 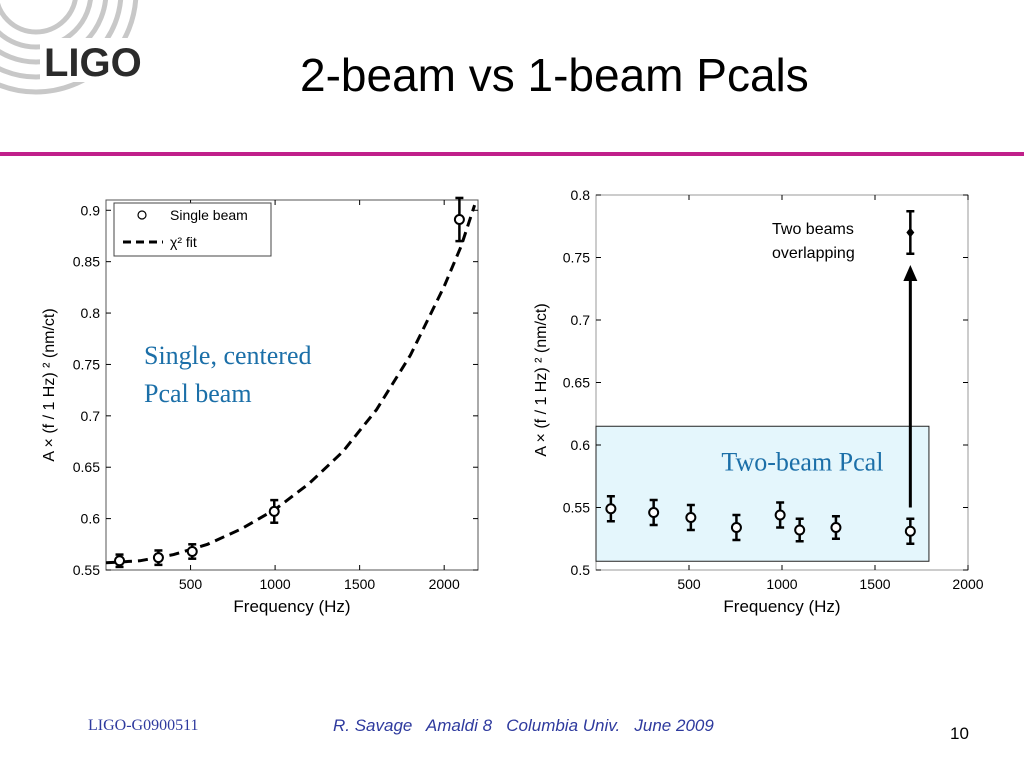 I want to click on legend-label-fit: χ² fit, so click(x=183, y=242).